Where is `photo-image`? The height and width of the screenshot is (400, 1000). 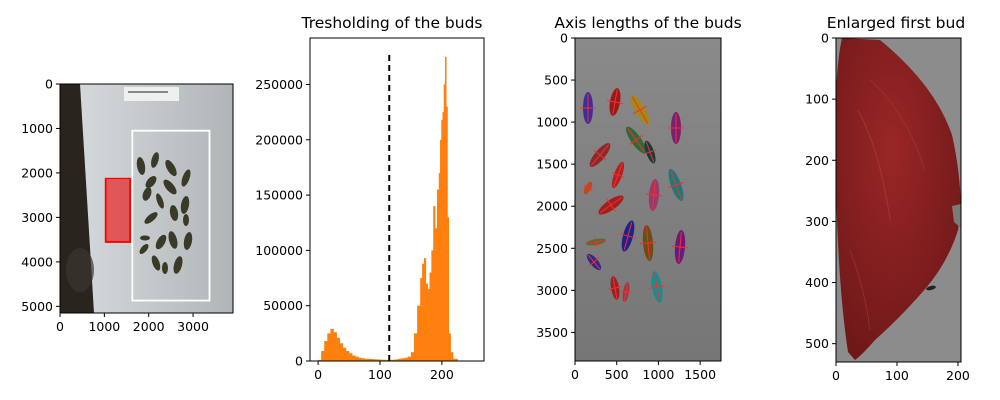 photo-image is located at coordinates (146, 198).